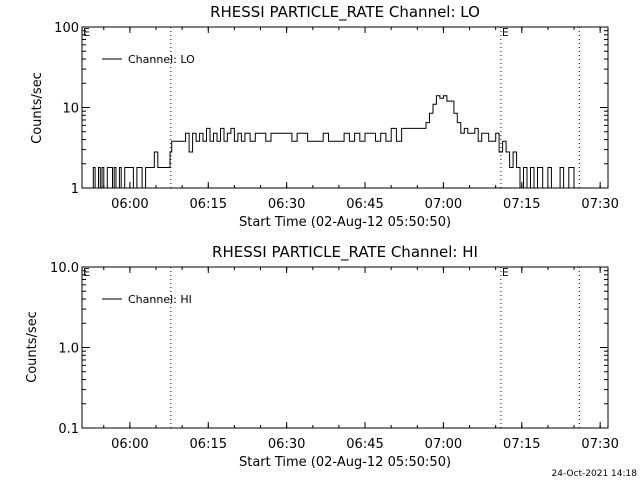 The height and width of the screenshot is (480, 640). What do you see at coordinates (64, 268) in the screenshot?
I see `y-tick-label: 10.0` at bounding box center [64, 268].